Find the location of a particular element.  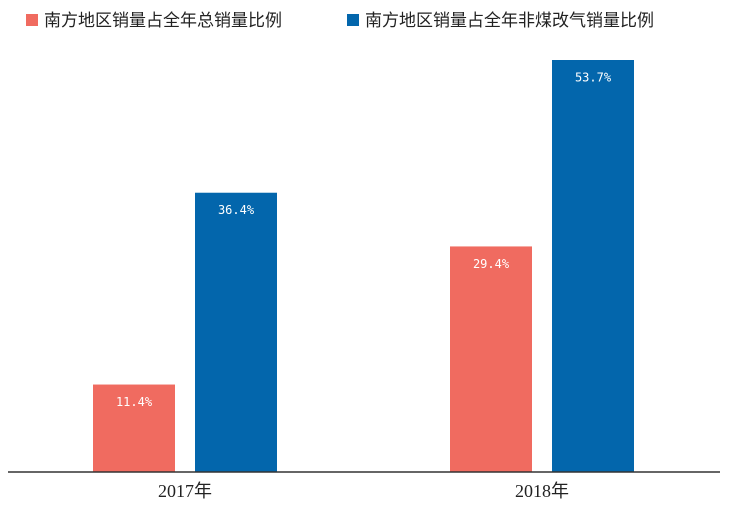

x-tick-label: 2018年 is located at coordinates (542, 491).